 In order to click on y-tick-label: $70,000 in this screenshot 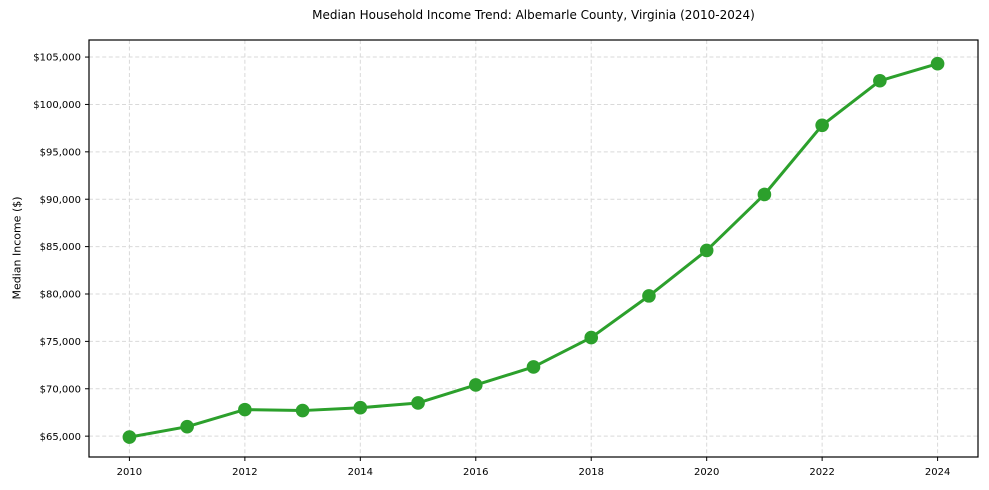, I will do `click(60, 389)`.